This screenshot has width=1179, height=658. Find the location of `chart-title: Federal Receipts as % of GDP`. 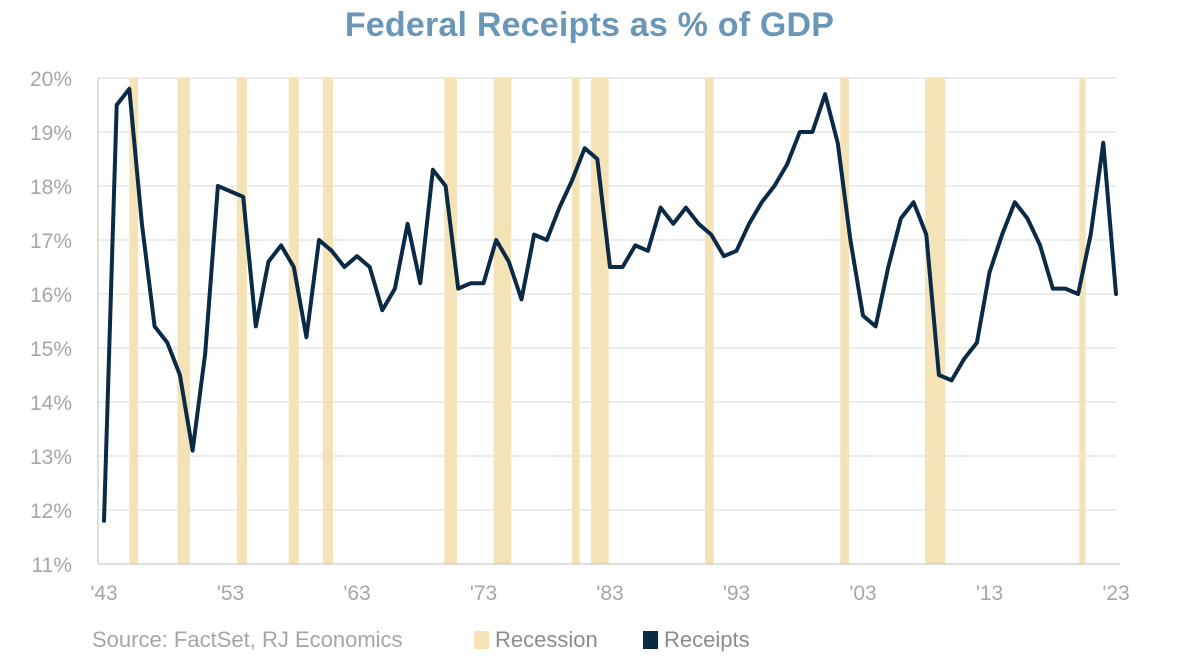

chart-title: Federal Receipts as % of GDP is located at coordinates (589, 25).